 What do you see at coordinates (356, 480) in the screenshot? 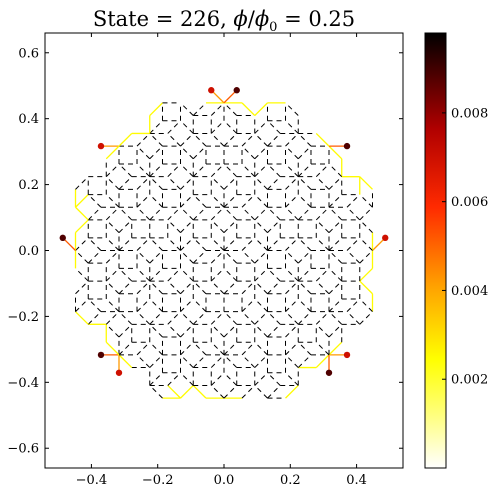
I see `x-tick-label: 0.4` at bounding box center [356, 480].